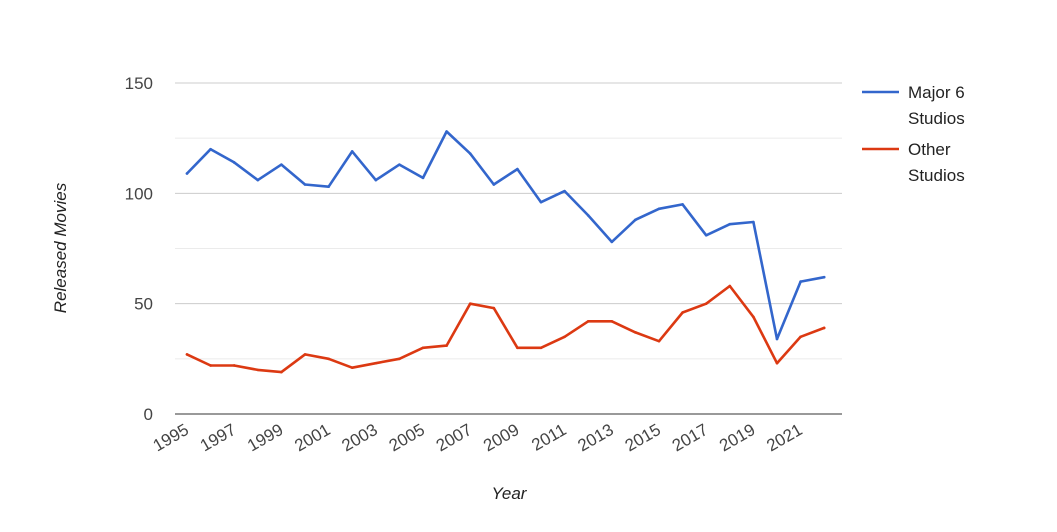  Describe the element at coordinates (737, 437) in the screenshot. I see `x-tick-label: 2019` at that location.